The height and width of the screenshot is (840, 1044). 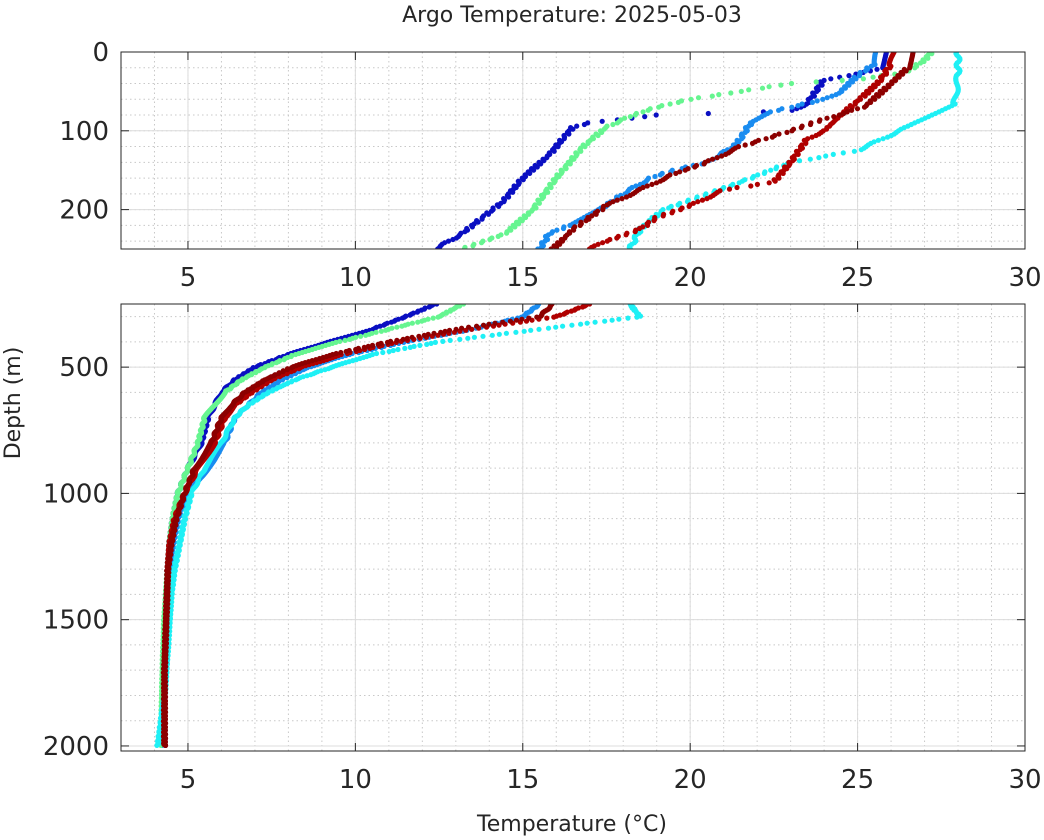 What do you see at coordinates (707, 150) in the screenshot?
I see `profile-2-series` at bounding box center [707, 150].